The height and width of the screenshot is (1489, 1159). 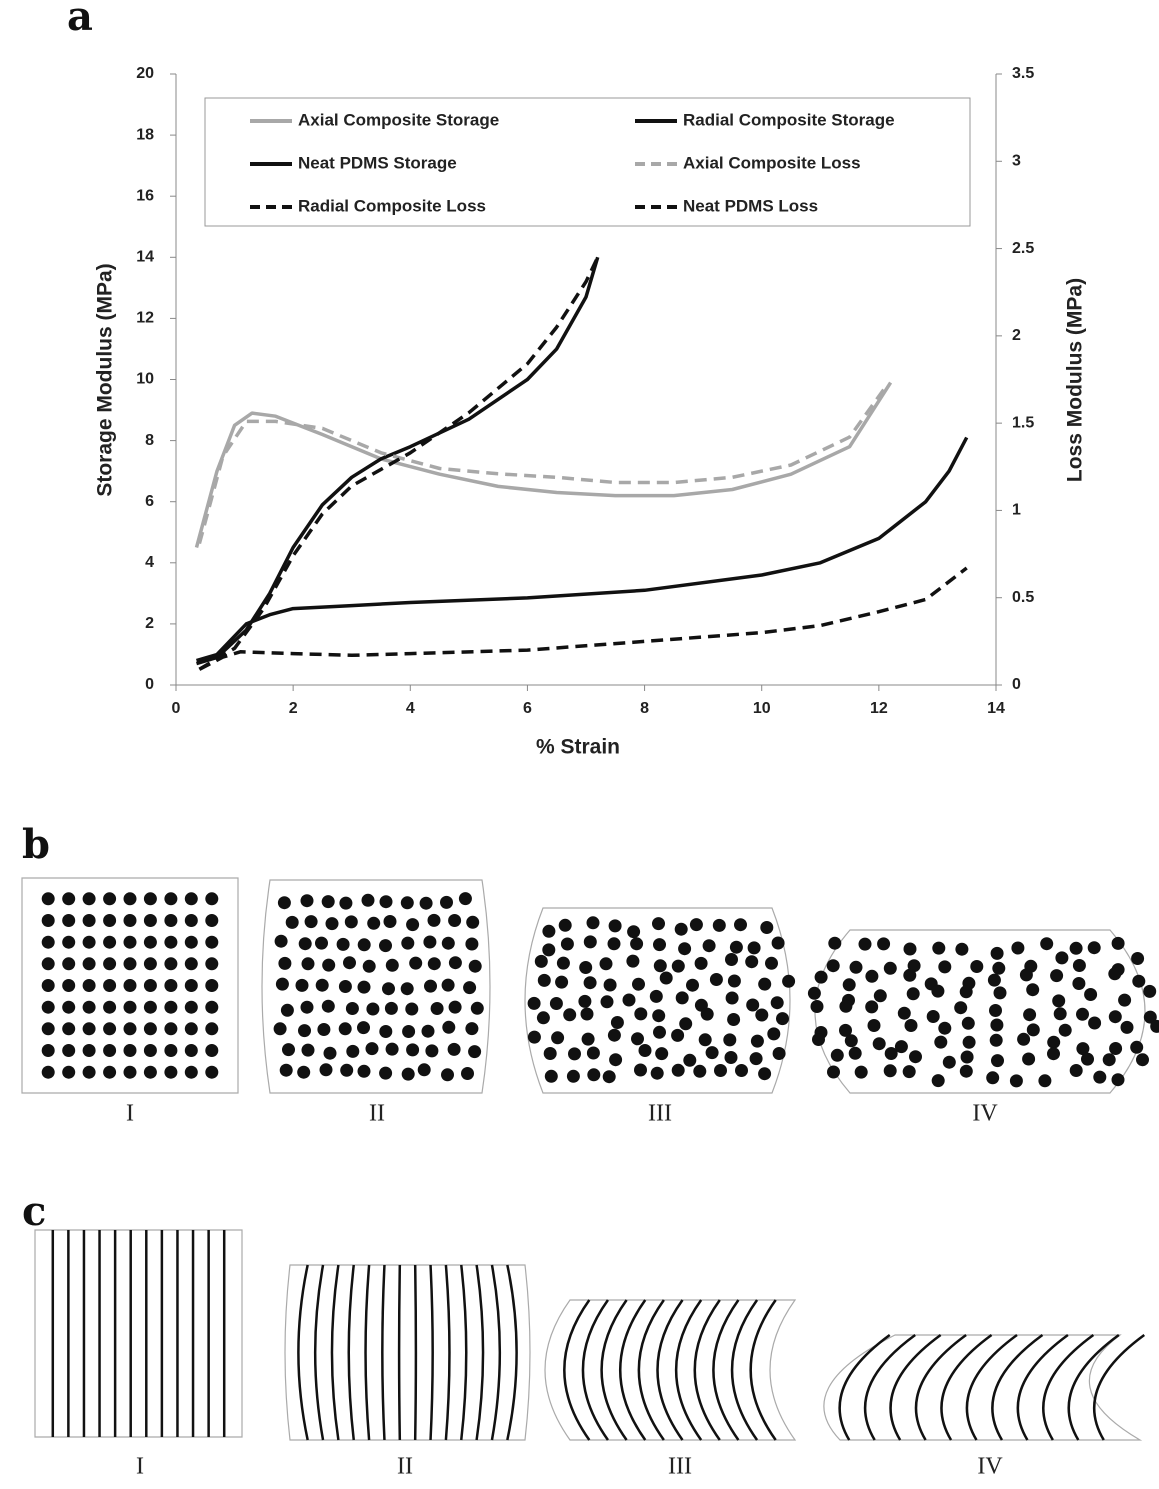 I want to click on y2-axis-label: Loss Modulus (MPa), so click(x=1075, y=380).